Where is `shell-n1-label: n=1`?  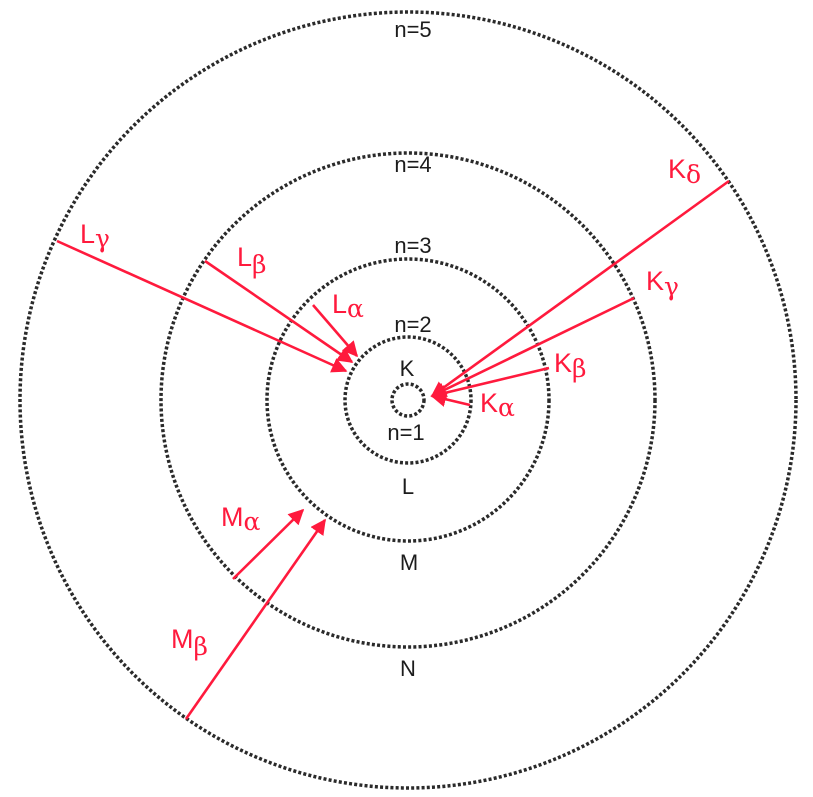
shell-n1-label: n=1 is located at coordinates (405, 432).